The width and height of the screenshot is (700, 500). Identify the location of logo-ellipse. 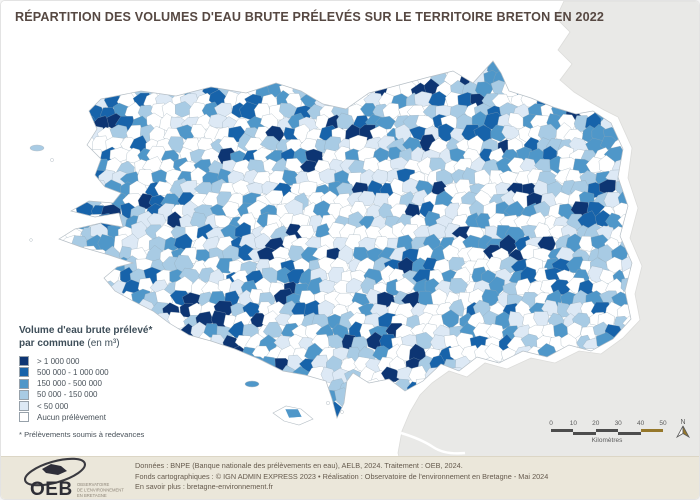
(55, 472).